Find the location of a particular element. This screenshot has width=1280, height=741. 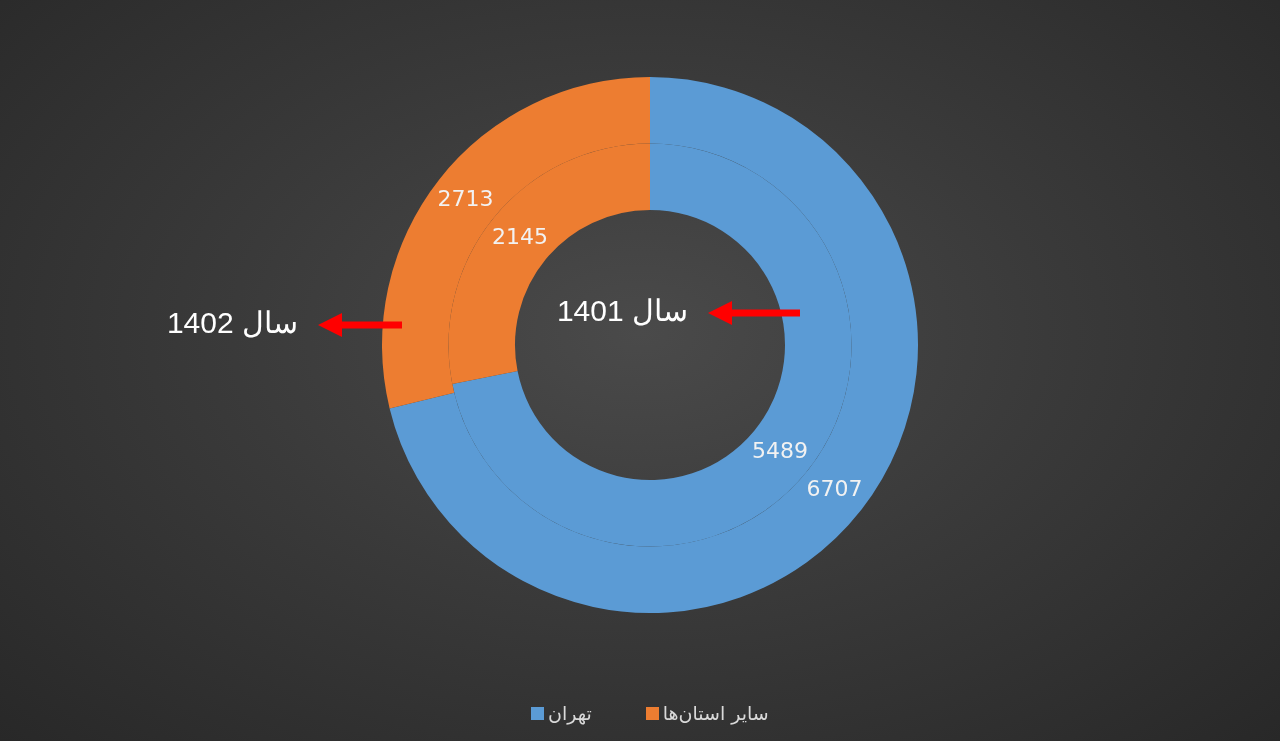

data-label: 2145 is located at coordinates (520, 236).